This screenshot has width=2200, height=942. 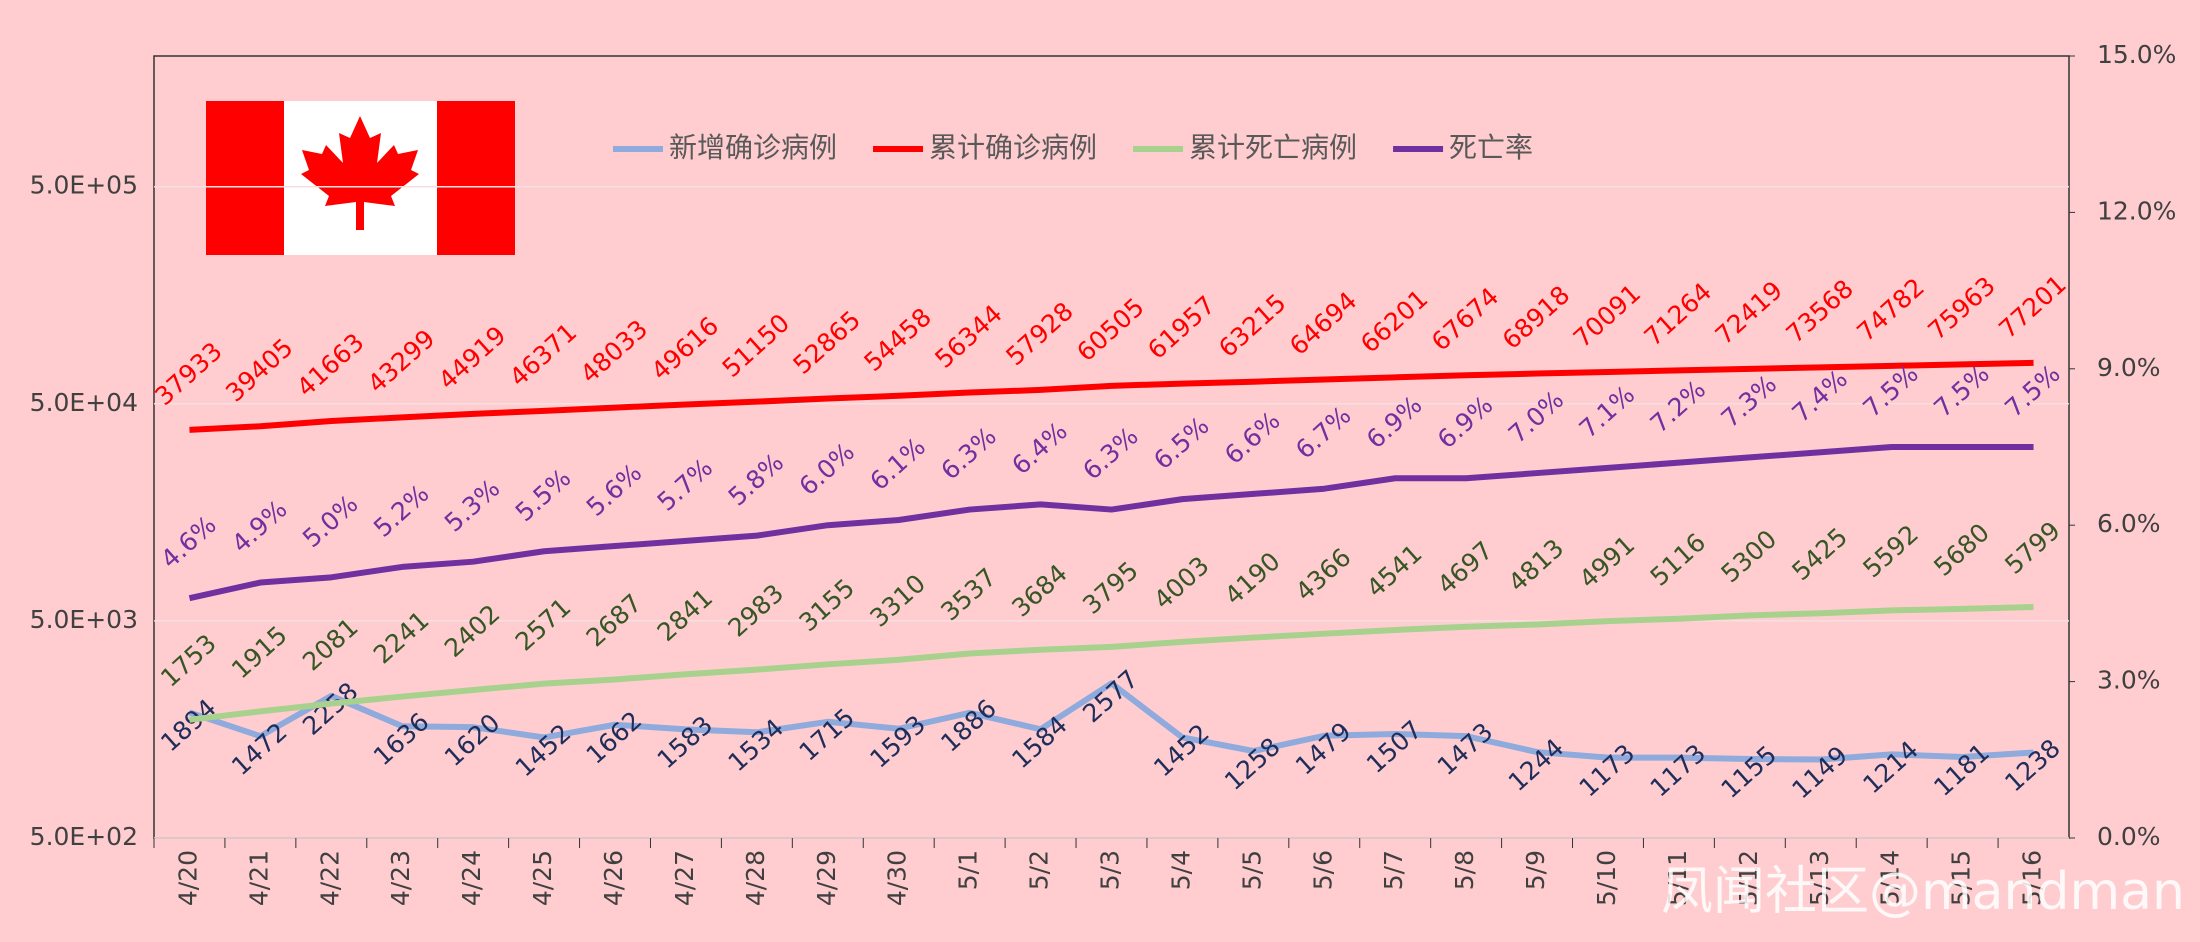 What do you see at coordinates (1464, 870) in the screenshot?
I see `x-tick-label: 5/8` at bounding box center [1464, 870].